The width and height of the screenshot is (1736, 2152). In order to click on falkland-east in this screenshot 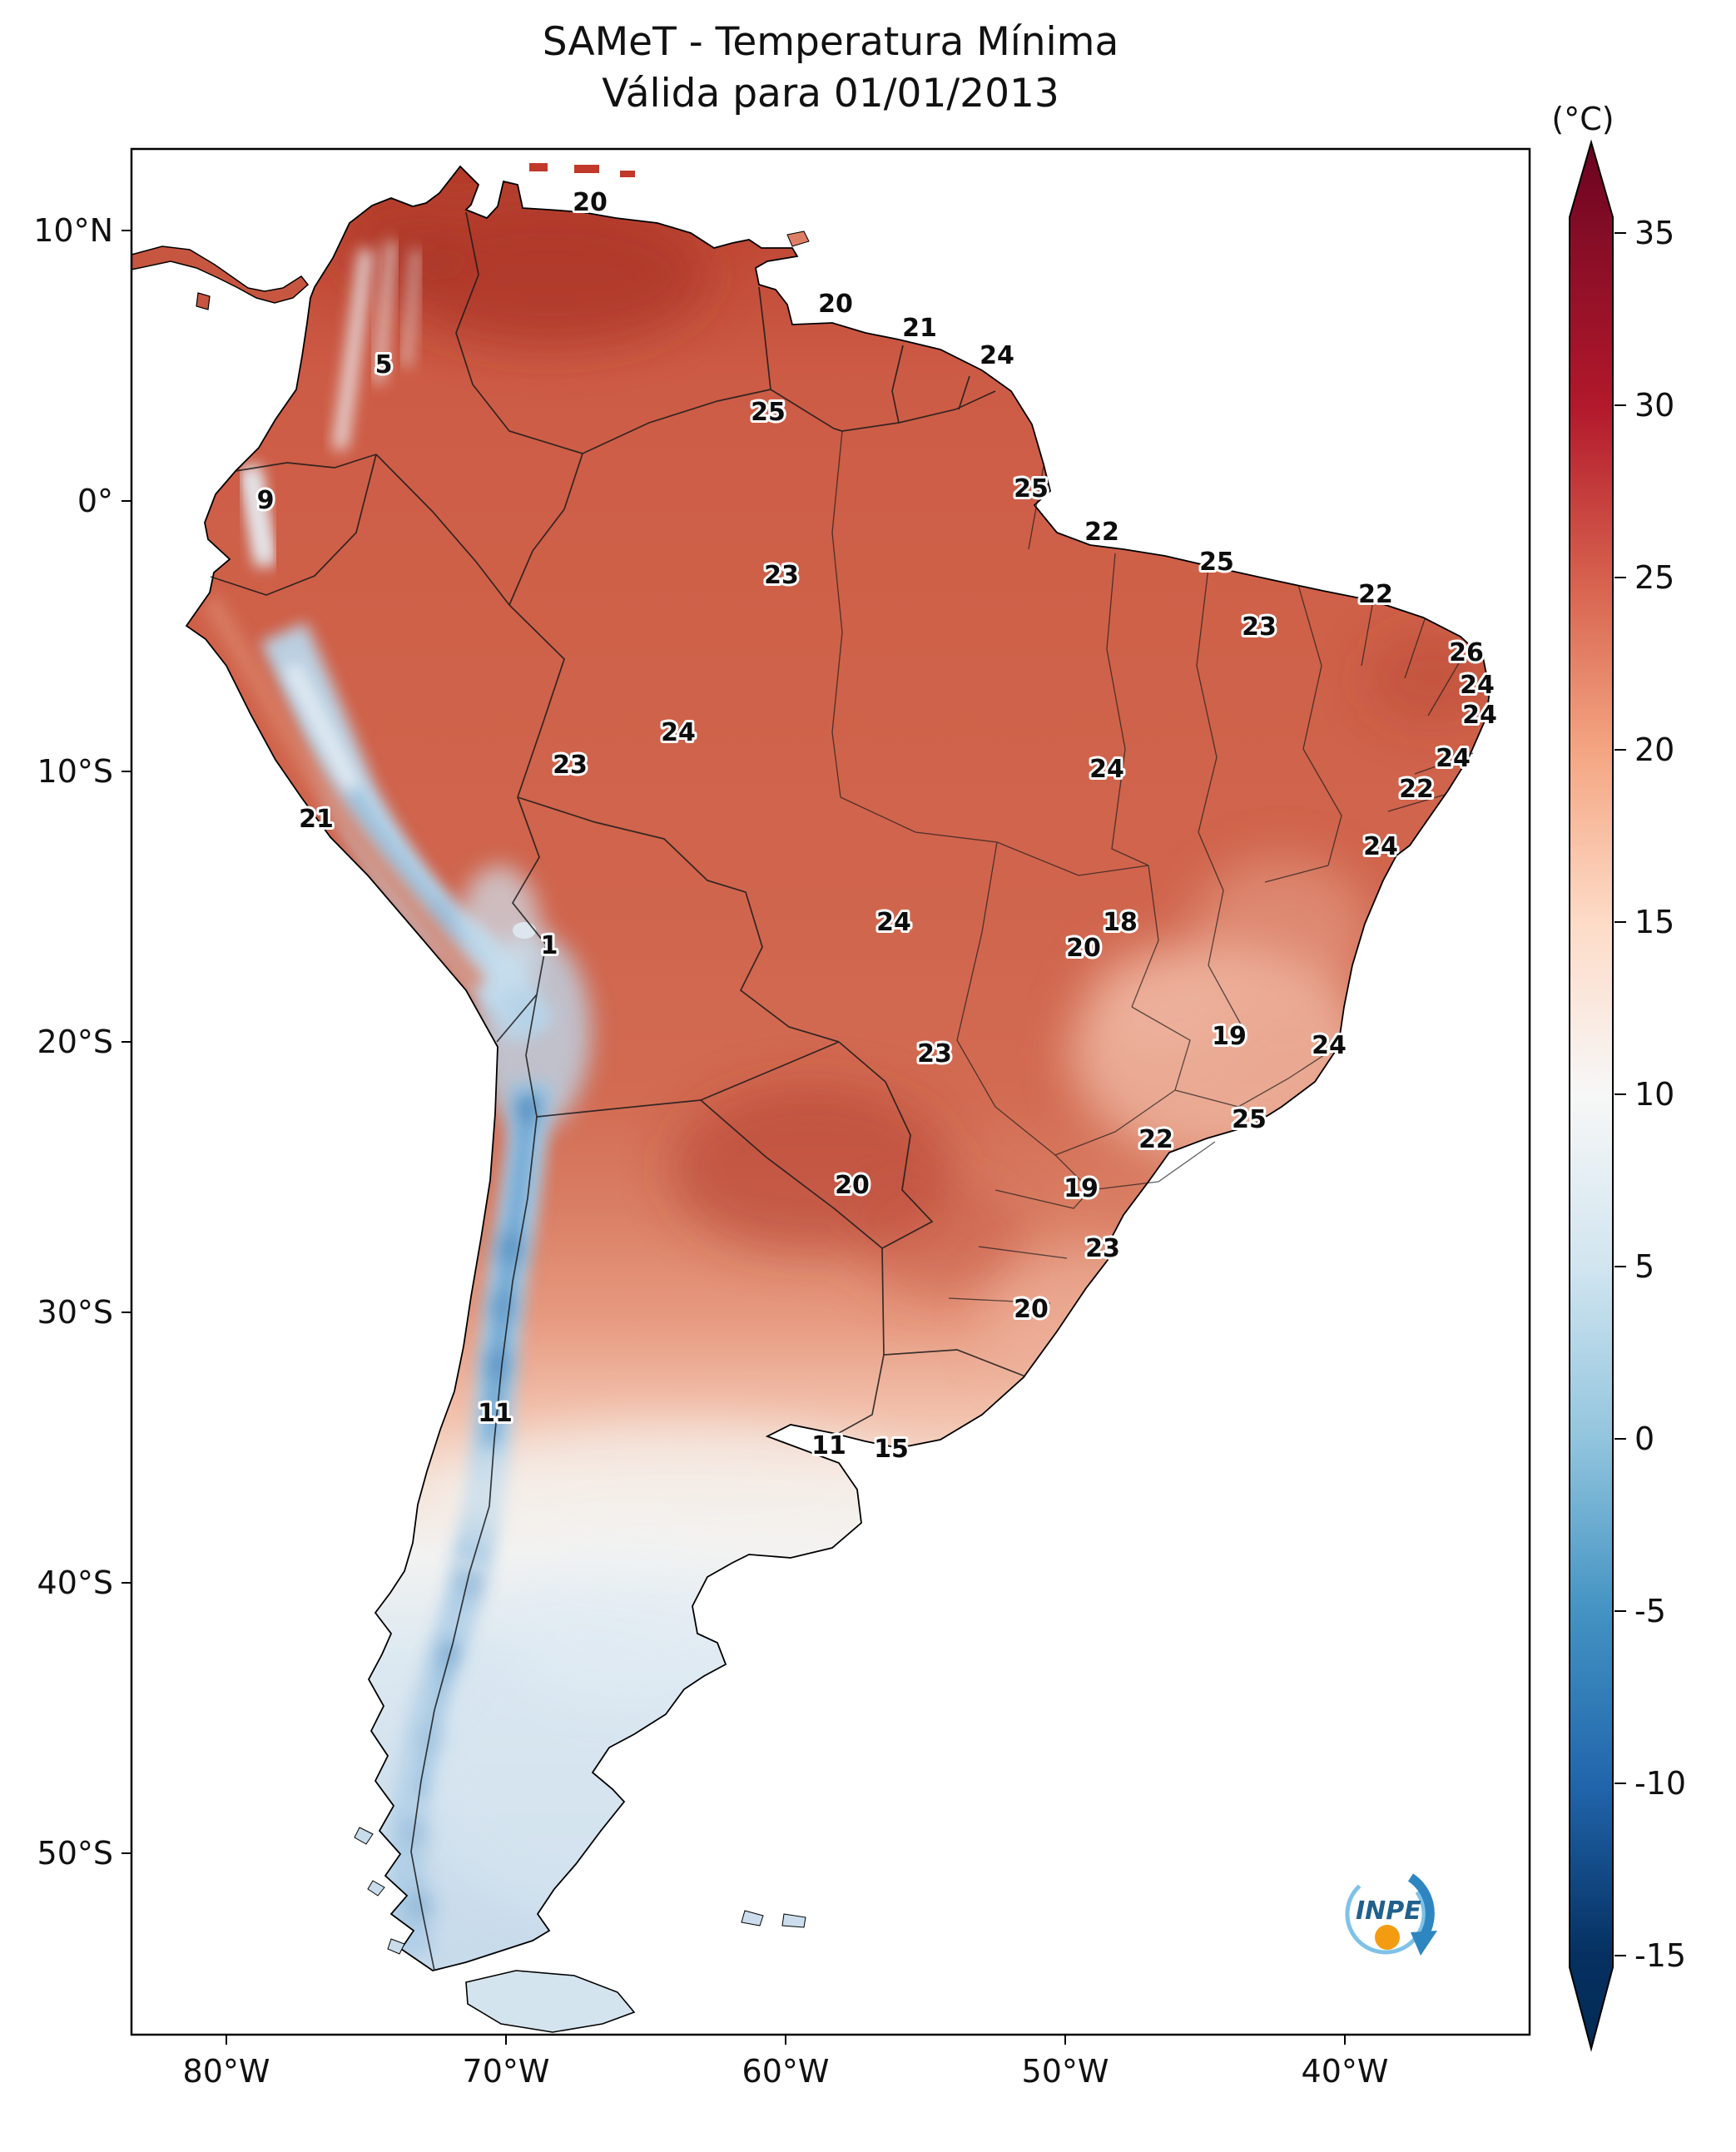, I will do `click(793, 1920)`.